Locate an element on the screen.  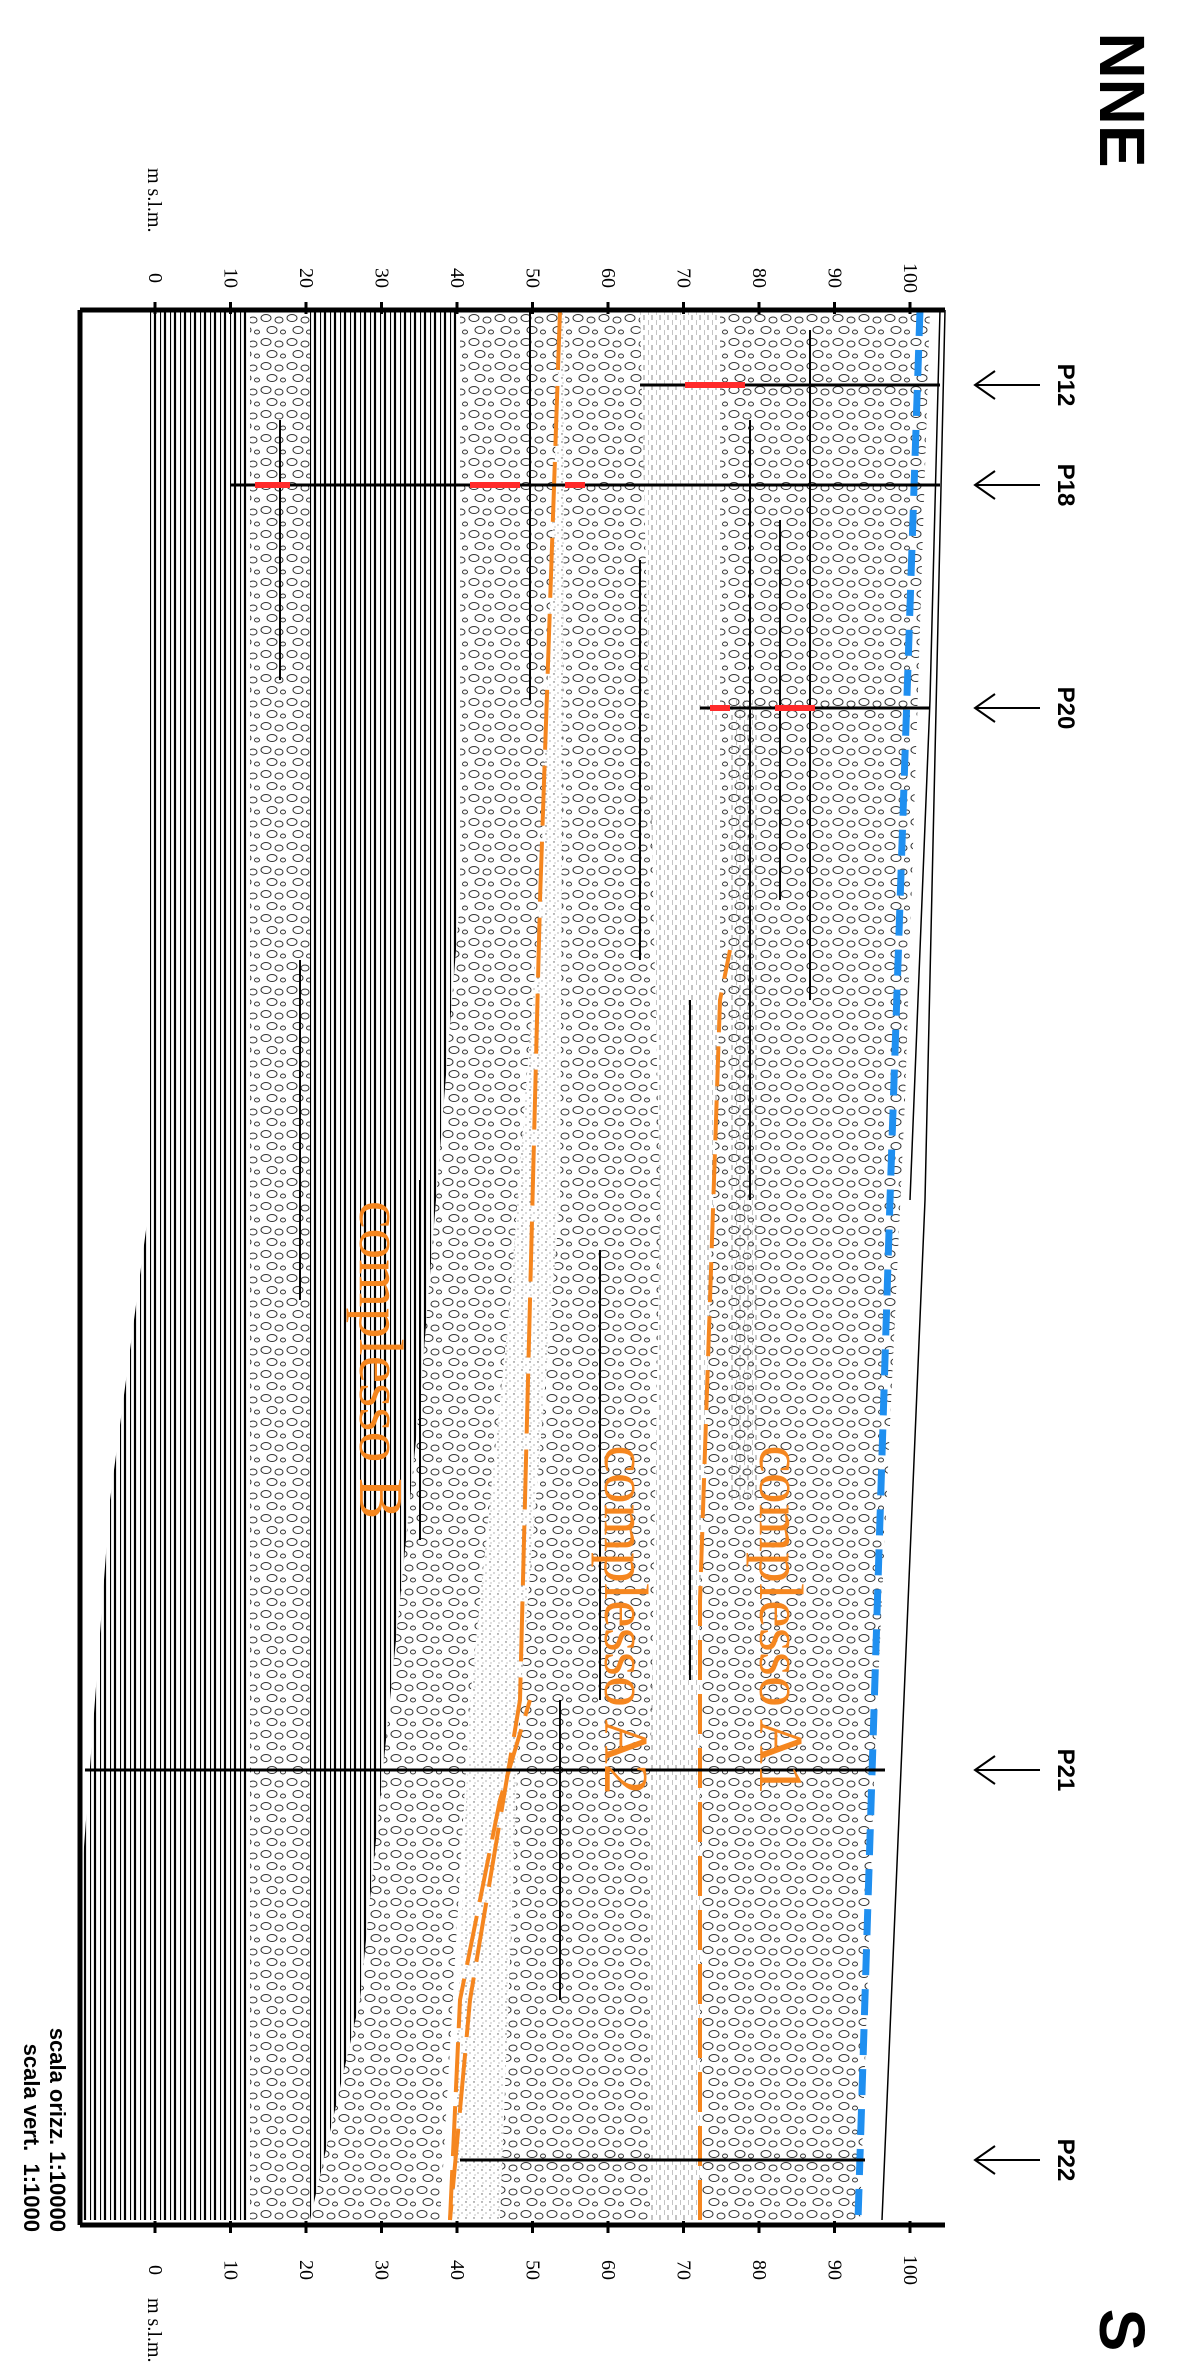
scale-vertical: scala vert. 1:1000 is located at coordinates (31, 2138).